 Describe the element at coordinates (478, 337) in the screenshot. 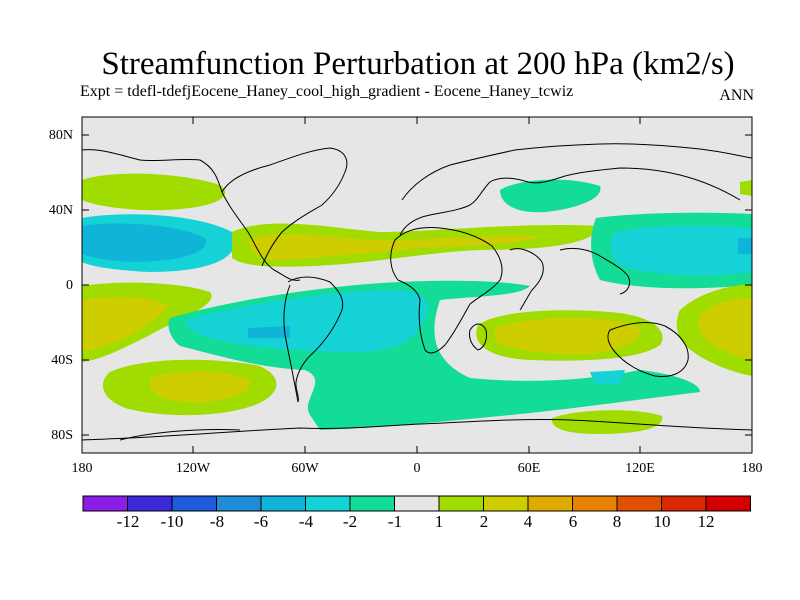

I see `coastline-madagascar` at that location.